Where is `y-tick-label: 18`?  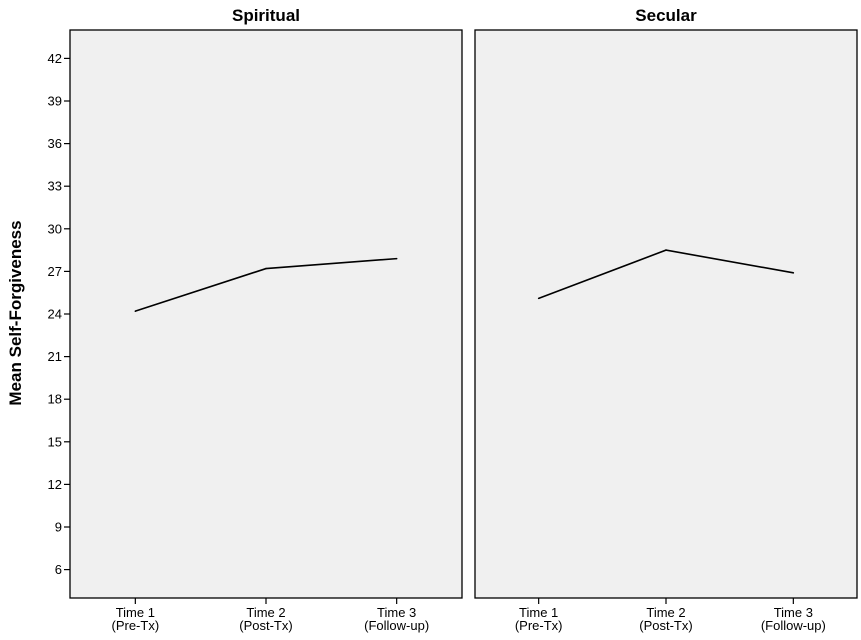 y-tick-label: 18 is located at coordinates (55, 399).